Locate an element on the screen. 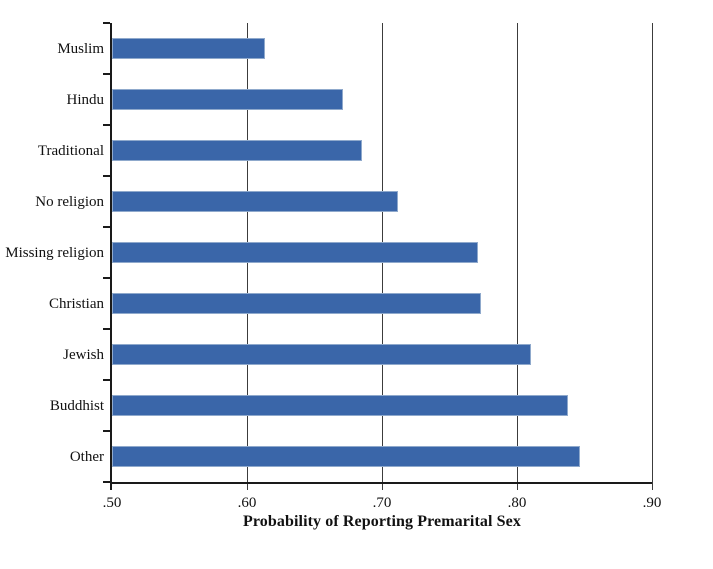 This screenshot has width=713, height=569. x-axis-line is located at coordinates (381, 483).